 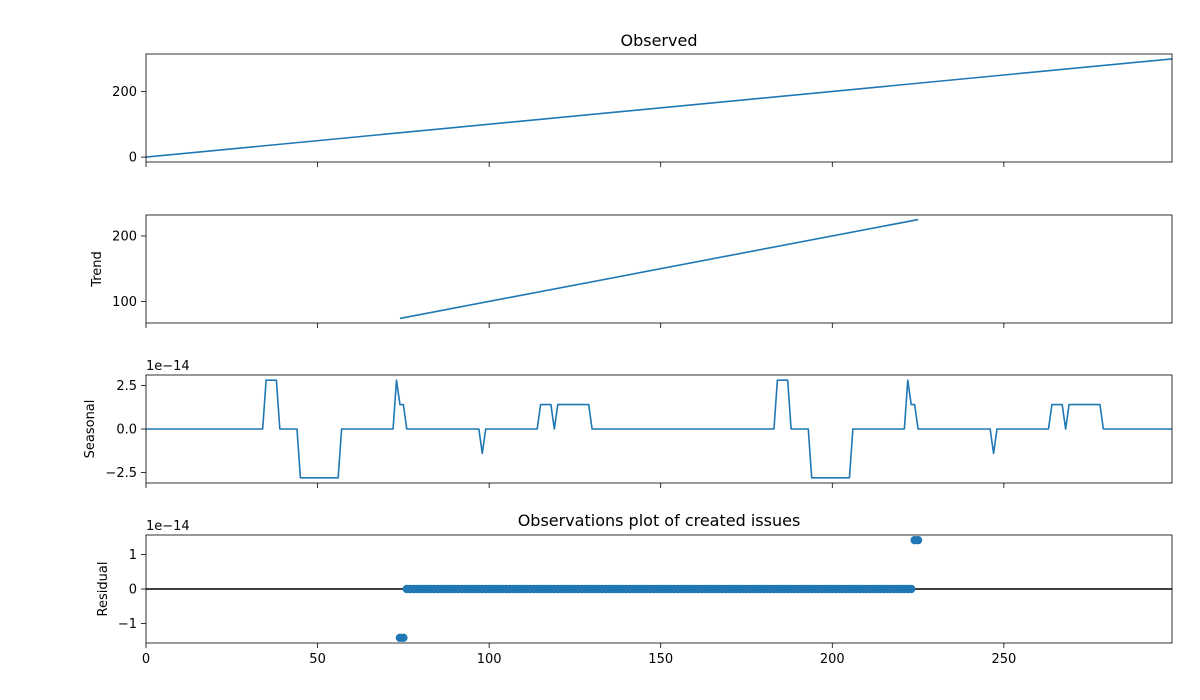 What do you see at coordinates (1003, 659) in the screenshot?
I see `residual-xtick-label: 250` at bounding box center [1003, 659].